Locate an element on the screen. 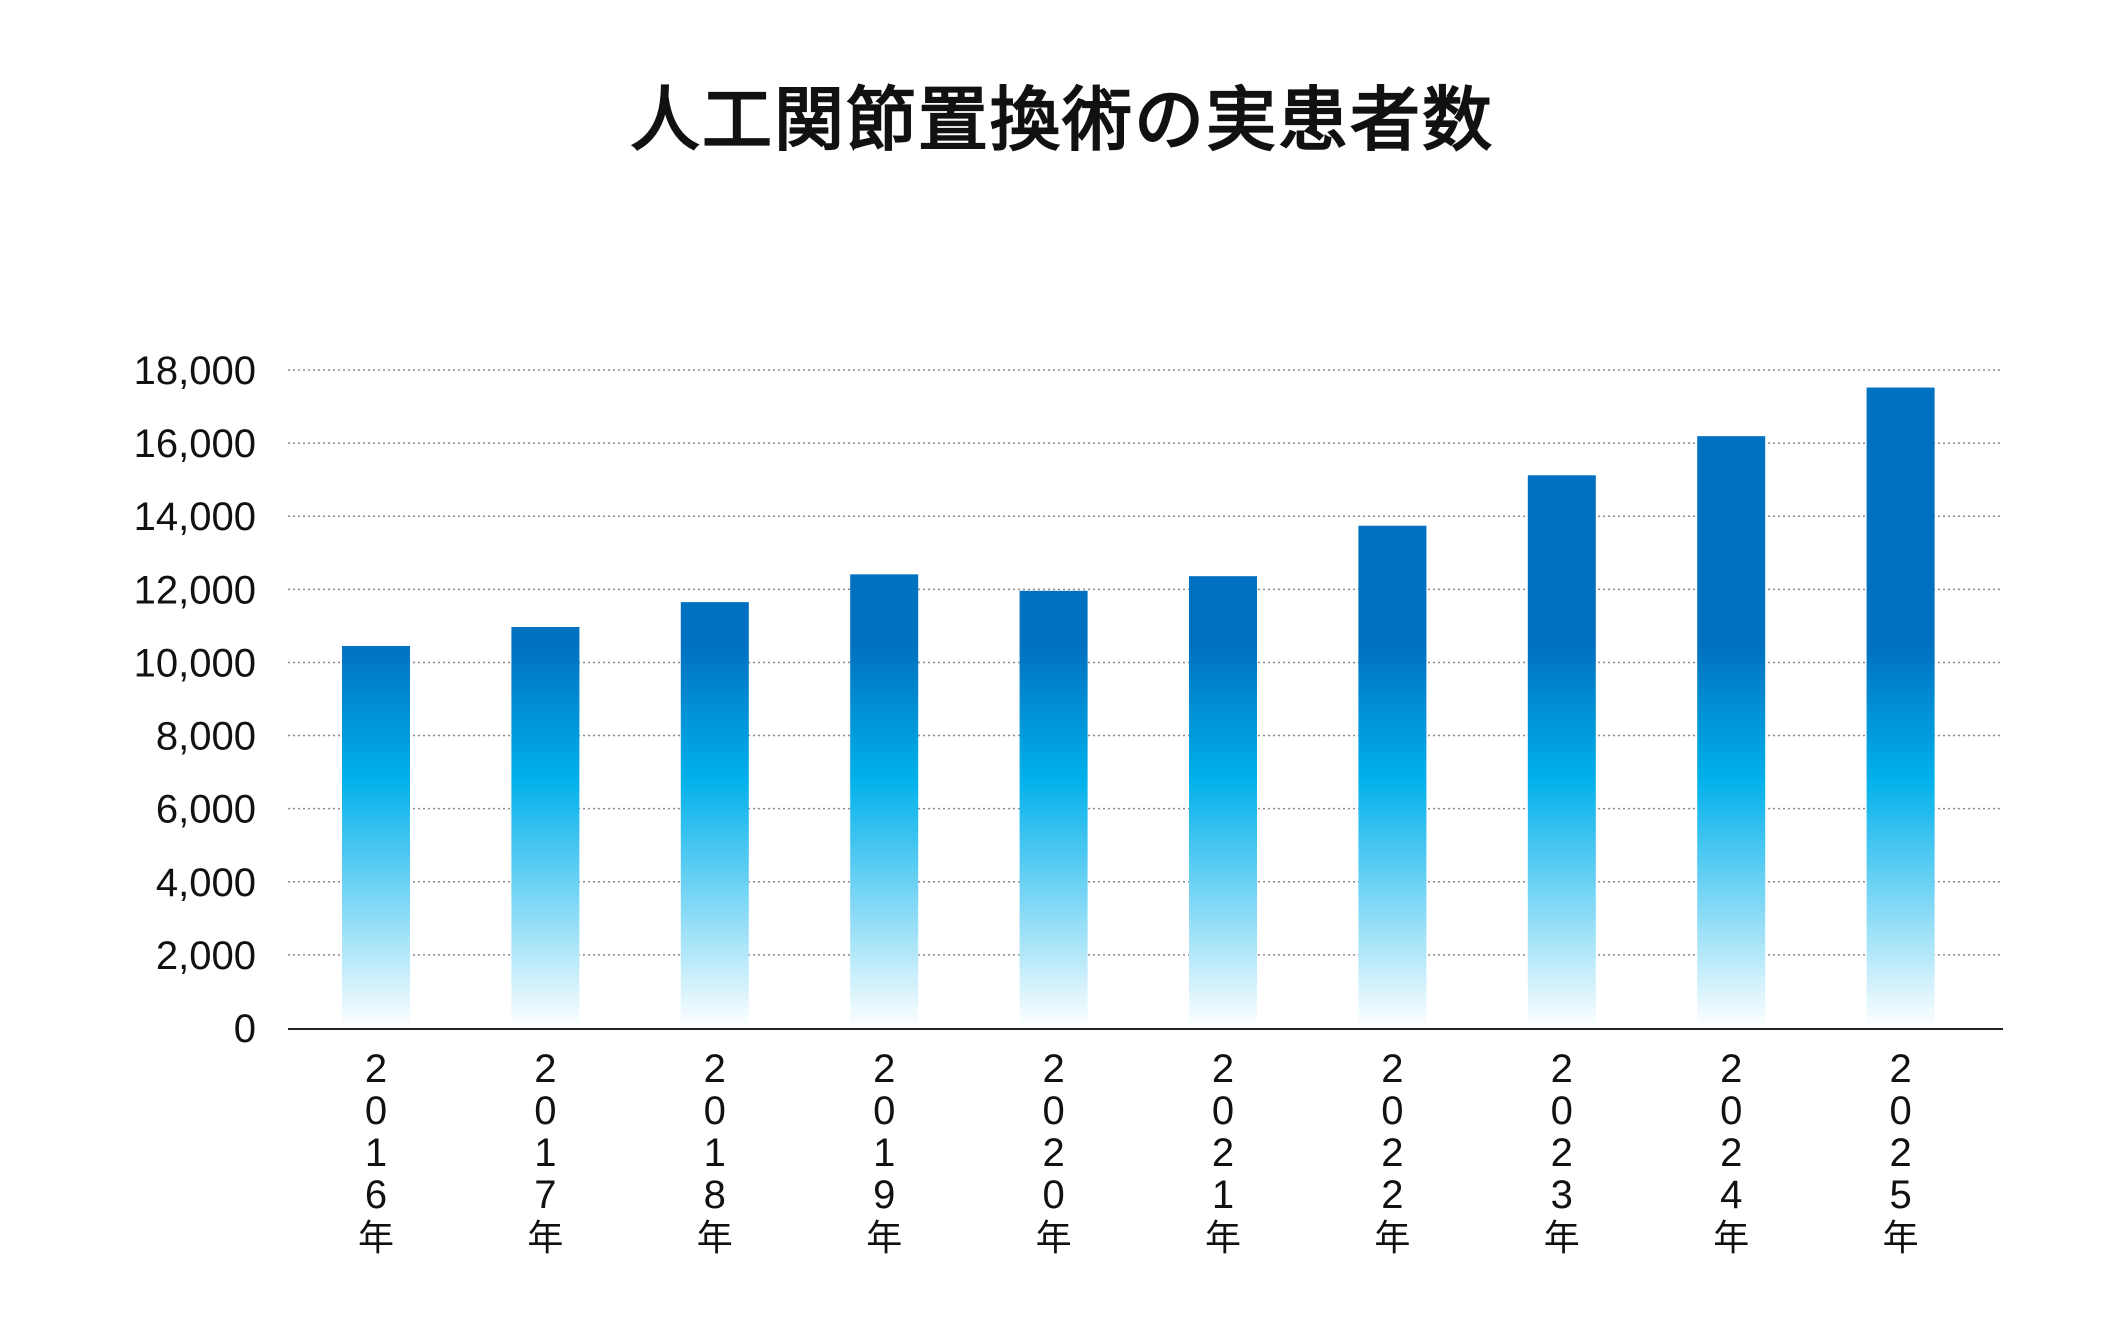 The height and width of the screenshot is (1320, 2124). chart-title: 人工関節置換術の実患者数 is located at coordinates (1062, 120).